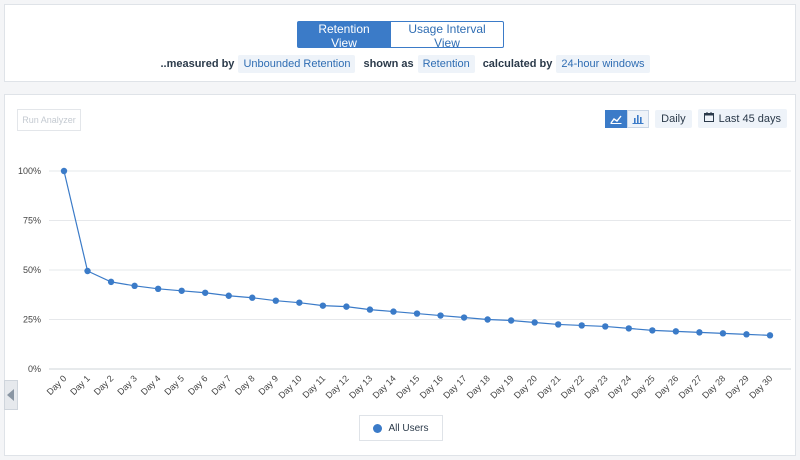  What do you see at coordinates (49, 120) in the screenshot?
I see `run-analyzer-button: Run Analyzer` at bounding box center [49, 120].